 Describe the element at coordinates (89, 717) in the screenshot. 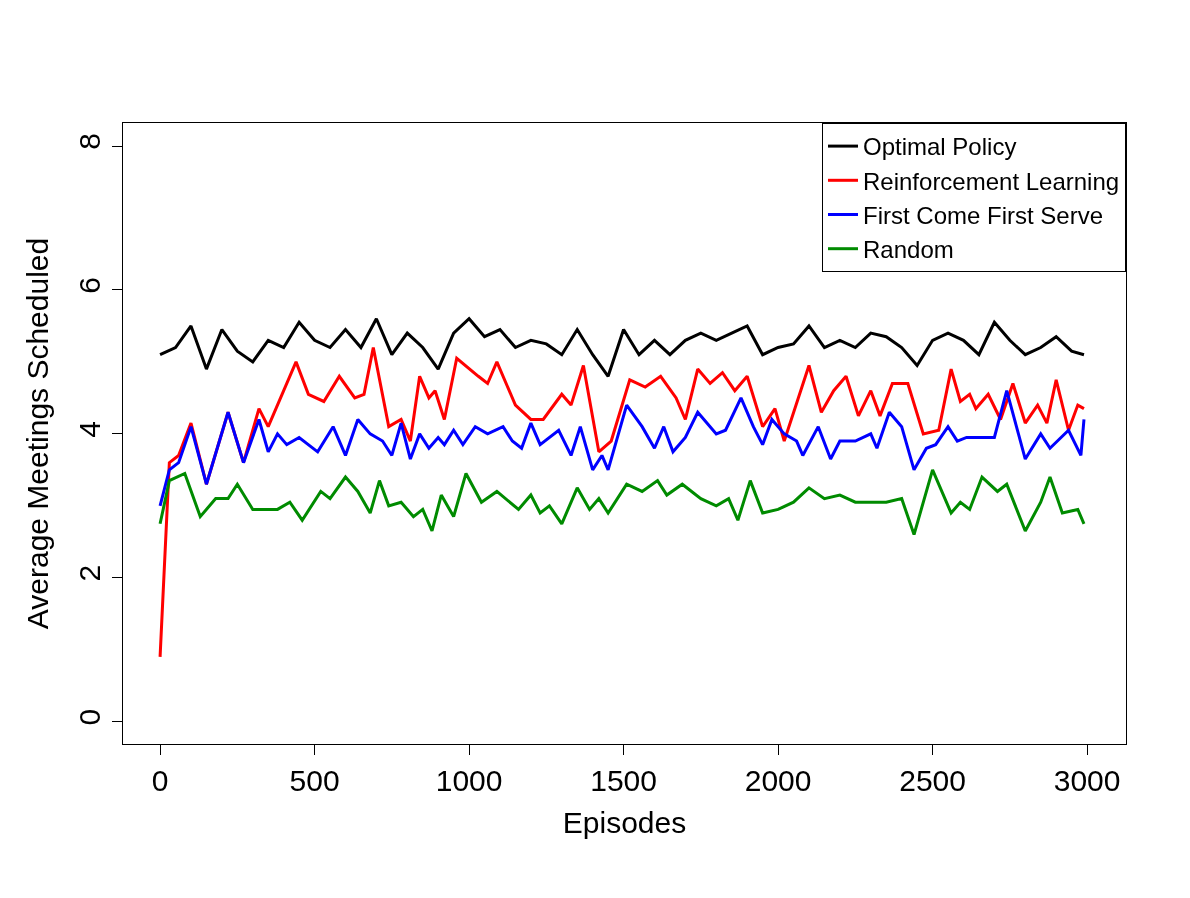

I see `y-tick-label: 0` at that location.